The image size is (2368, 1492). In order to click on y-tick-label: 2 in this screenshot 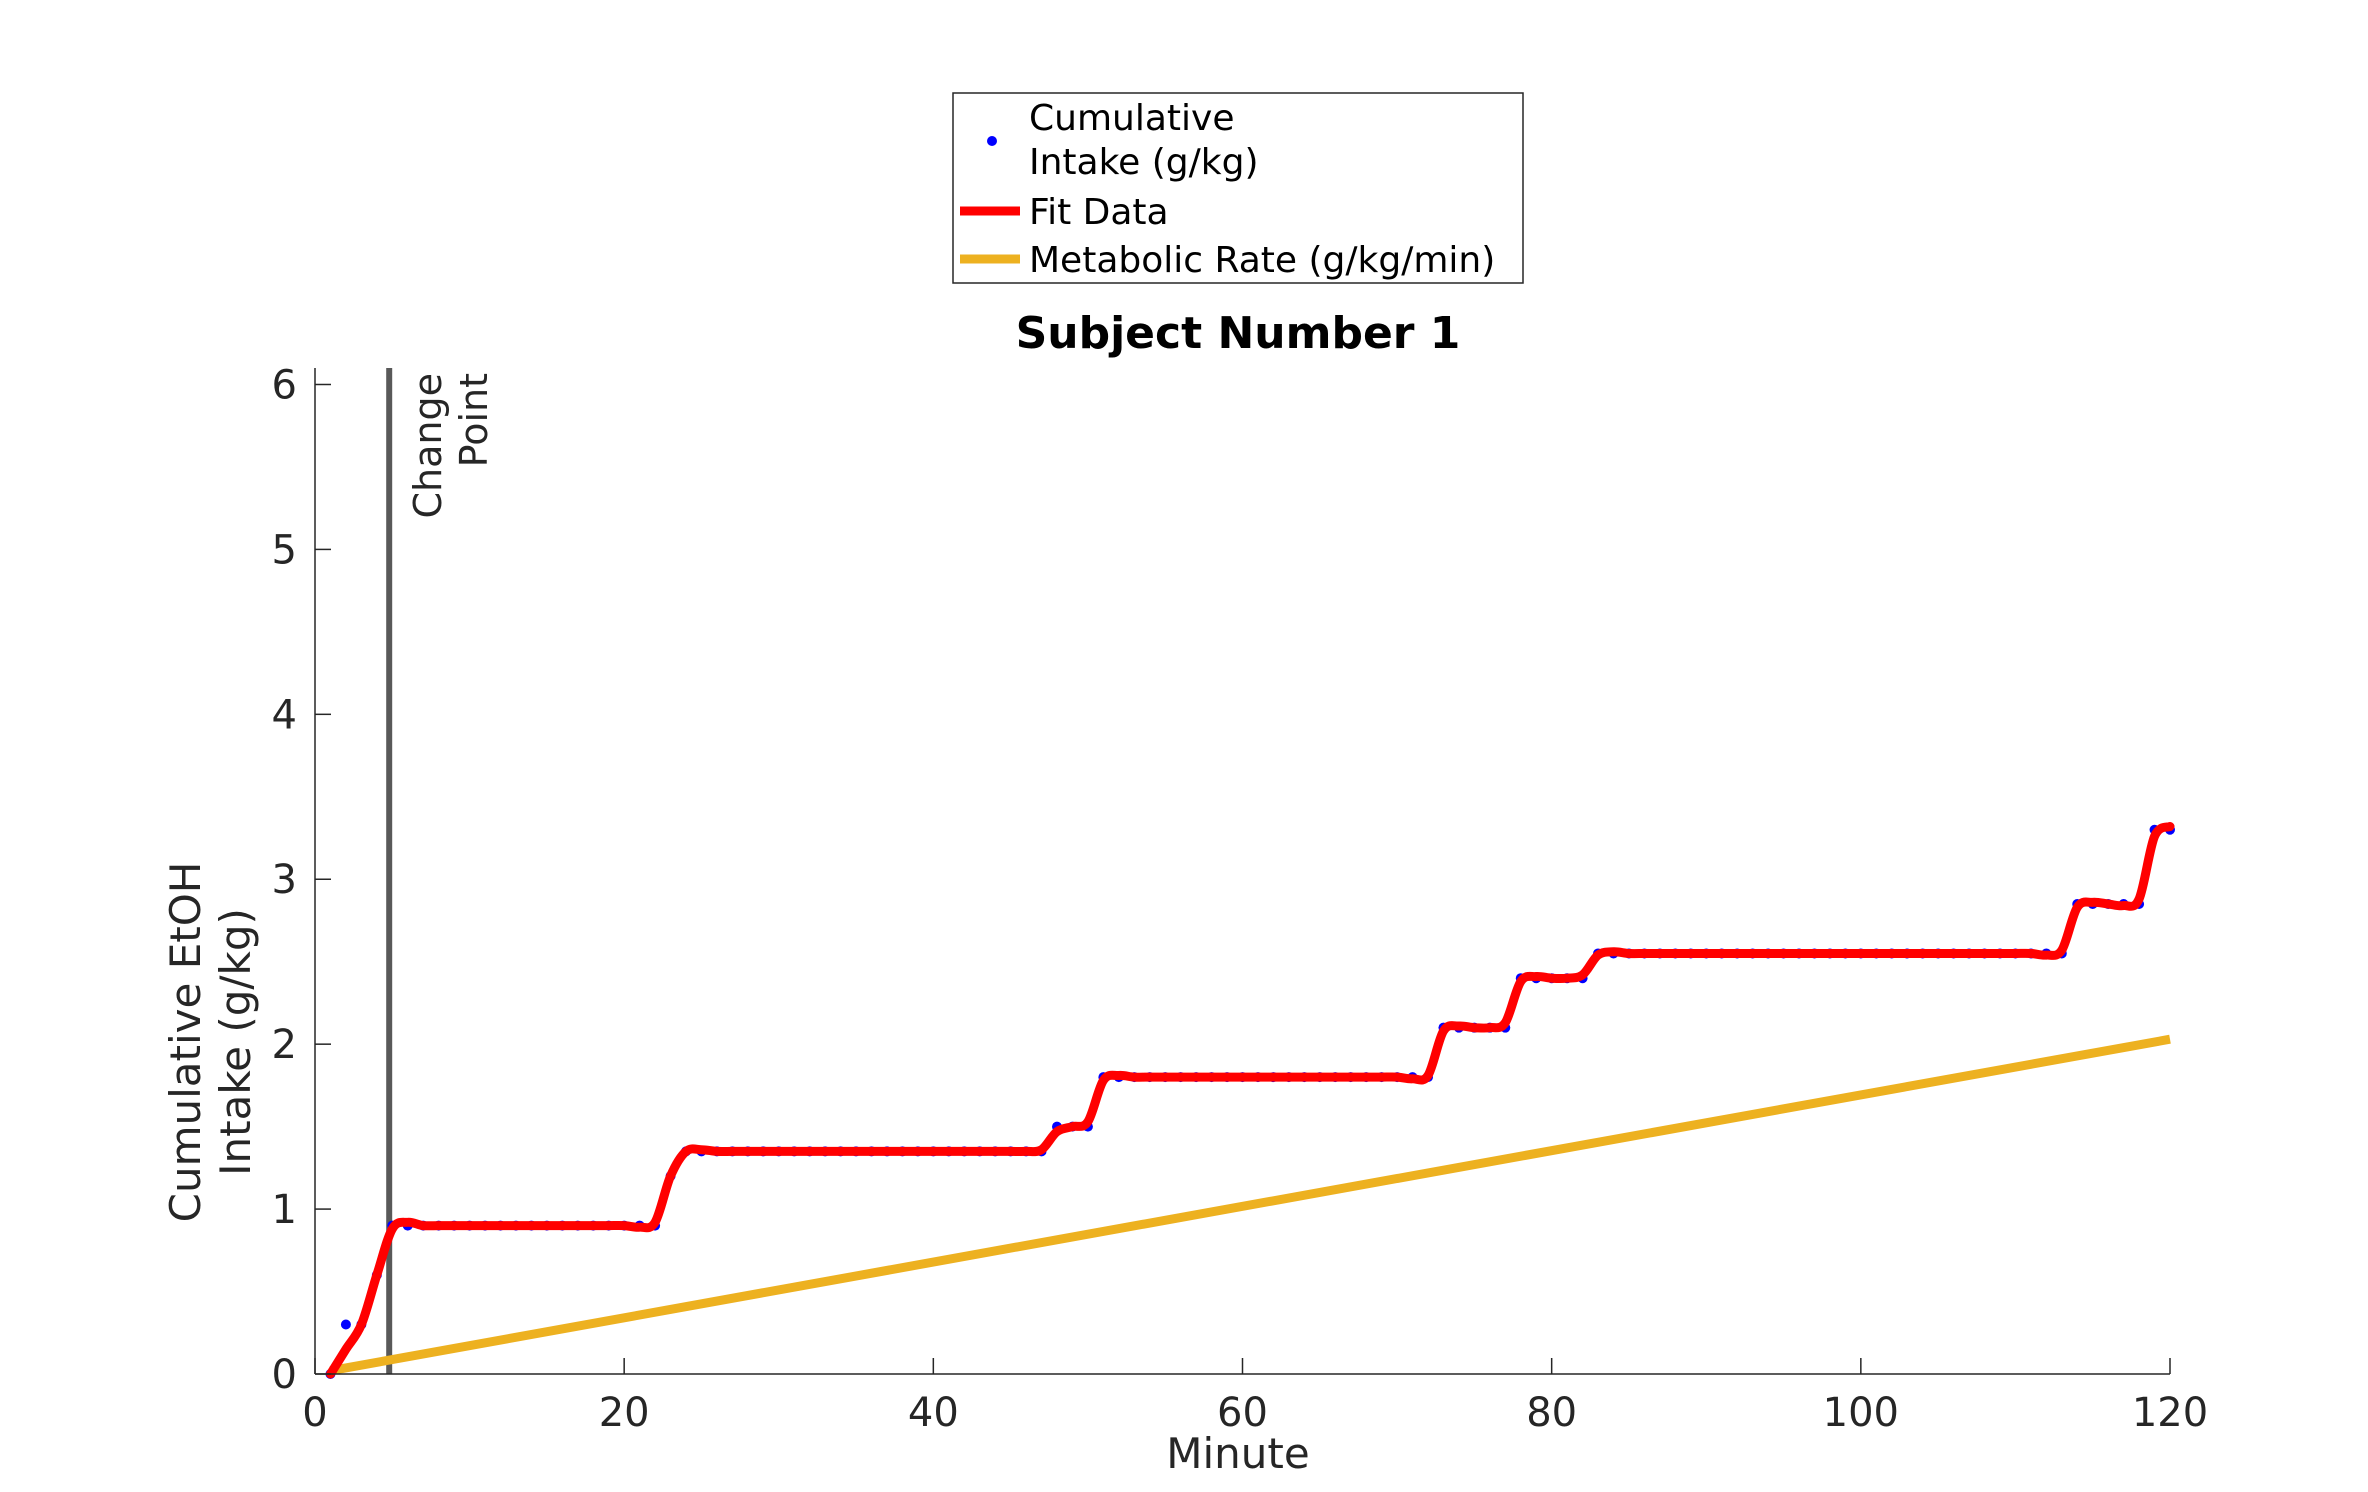, I will do `click(284, 1045)`.